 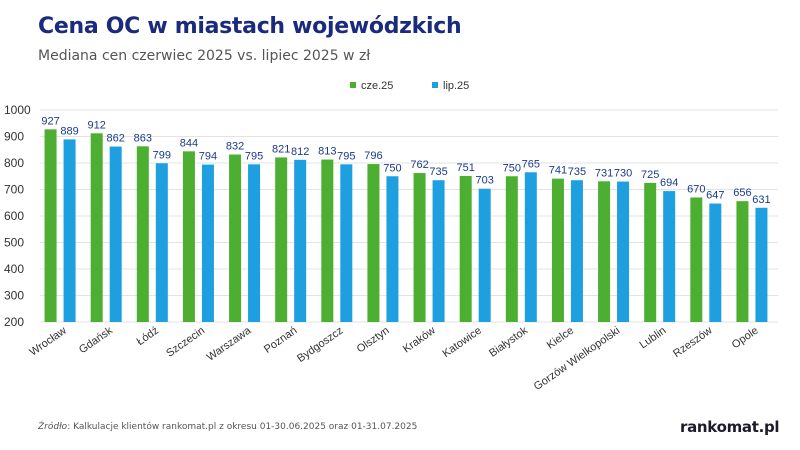 What do you see at coordinates (14, 269) in the screenshot?
I see `y-tick-label: 400` at bounding box center [14, 269].